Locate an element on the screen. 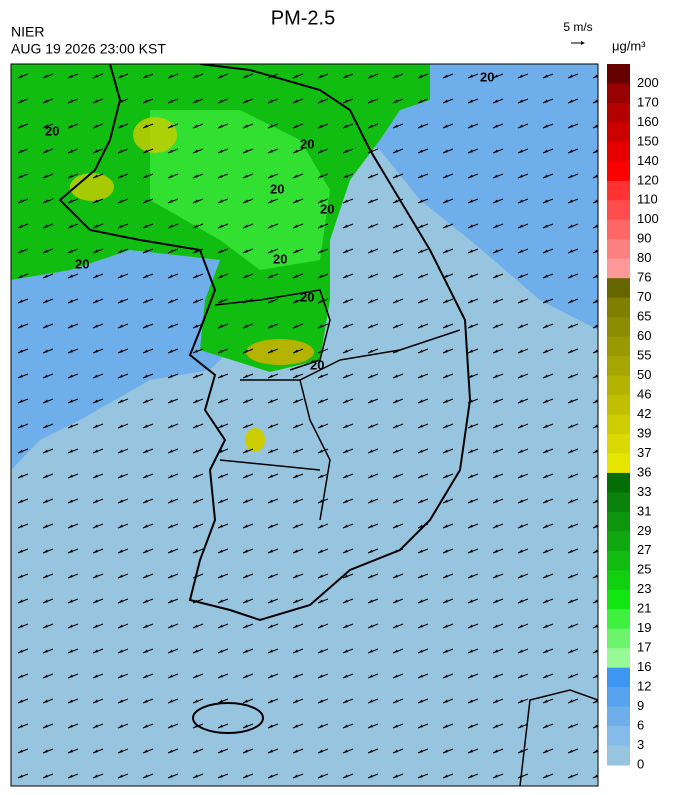 The width and height of the screenshot is (673, 795). colorbar-label: 65 is located at coordinates (644, 316).